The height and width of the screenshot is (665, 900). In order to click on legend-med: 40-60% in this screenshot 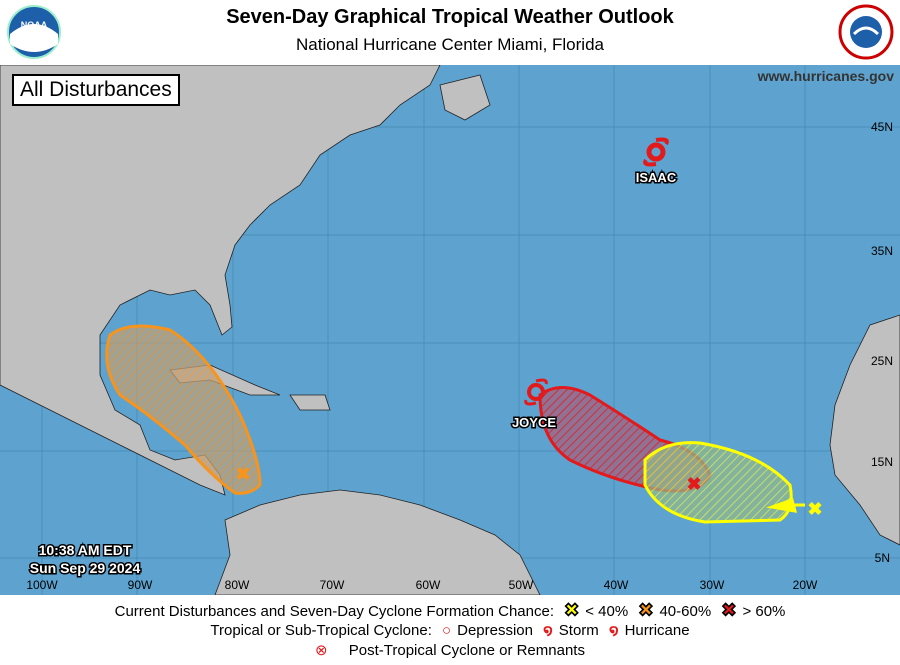, I will do `click(685, 611)`.